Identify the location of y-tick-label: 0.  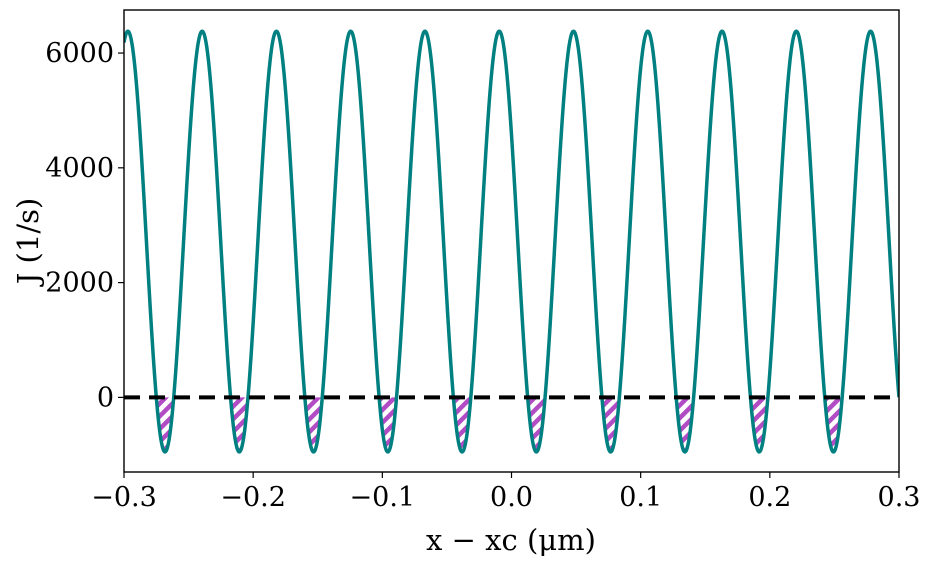
(105, 397).